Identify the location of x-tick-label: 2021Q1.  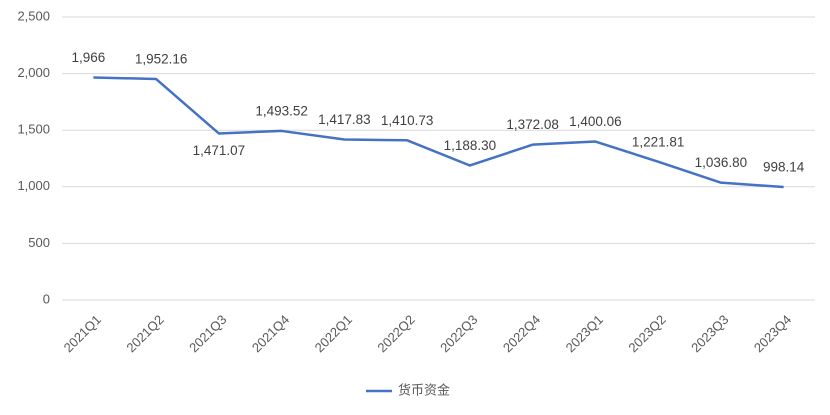
(82, 333).